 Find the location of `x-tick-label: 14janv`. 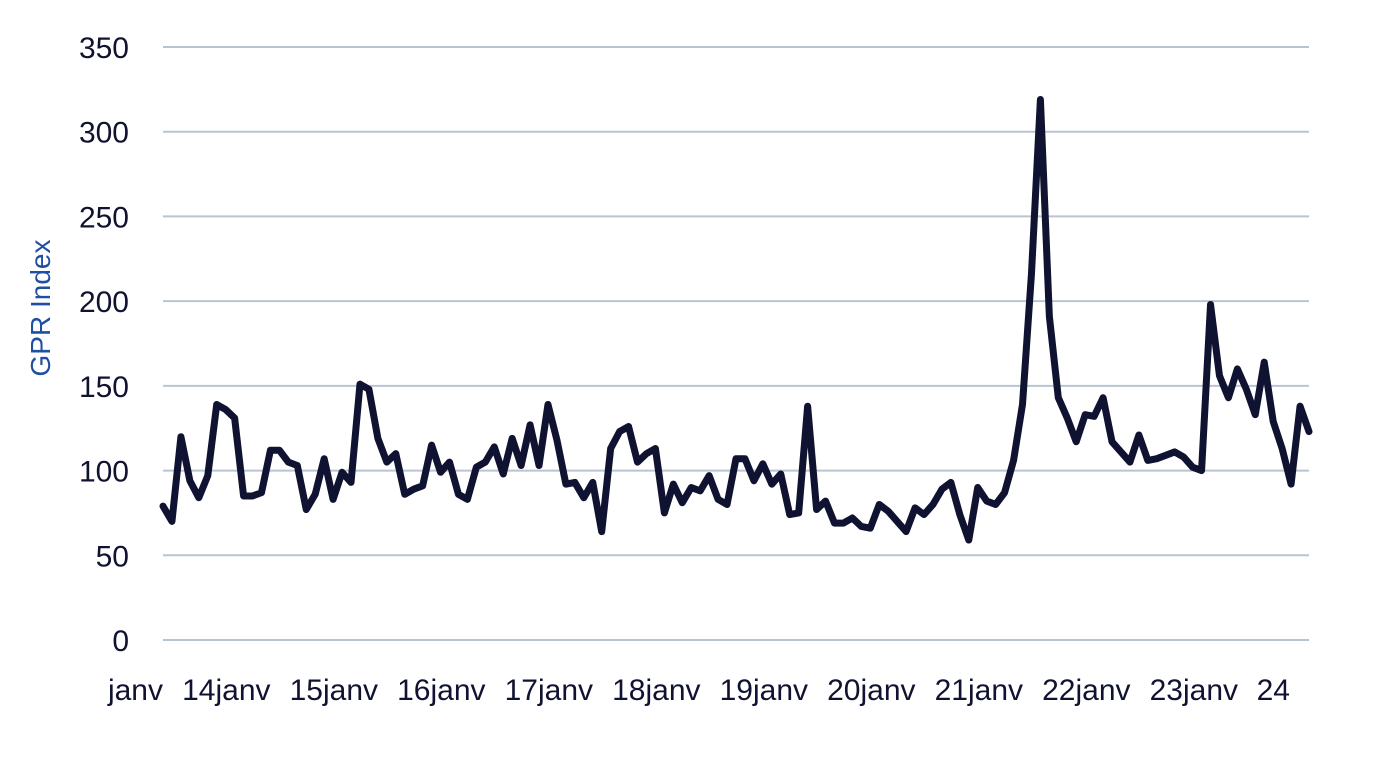

x-tick-label: 14janv is located at coordinates (226, 690).